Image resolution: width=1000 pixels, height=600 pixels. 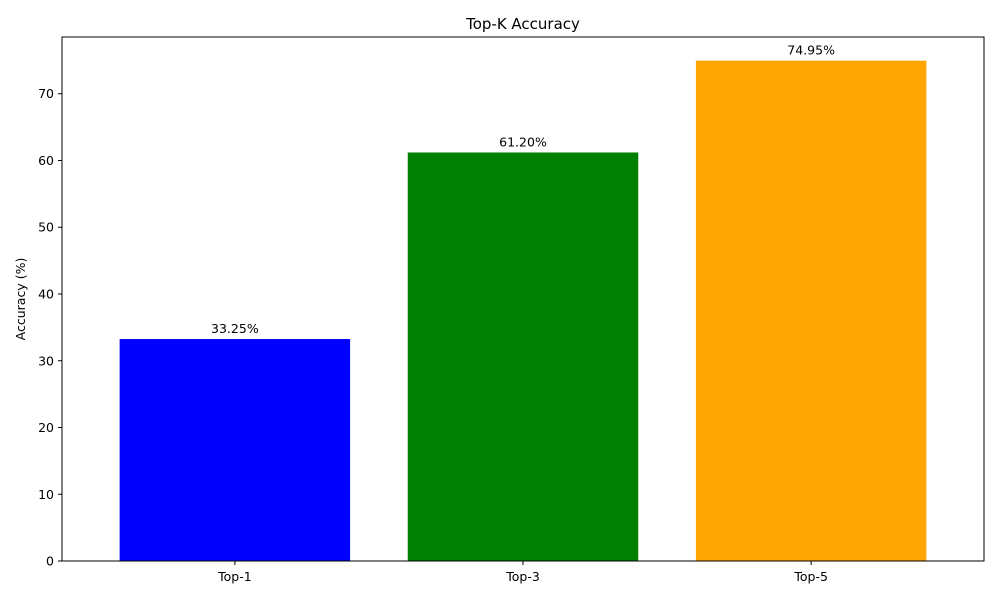 I want to click on y-axis: 0 10 20 30 40 50 60 70, so click(x=50, y=327).